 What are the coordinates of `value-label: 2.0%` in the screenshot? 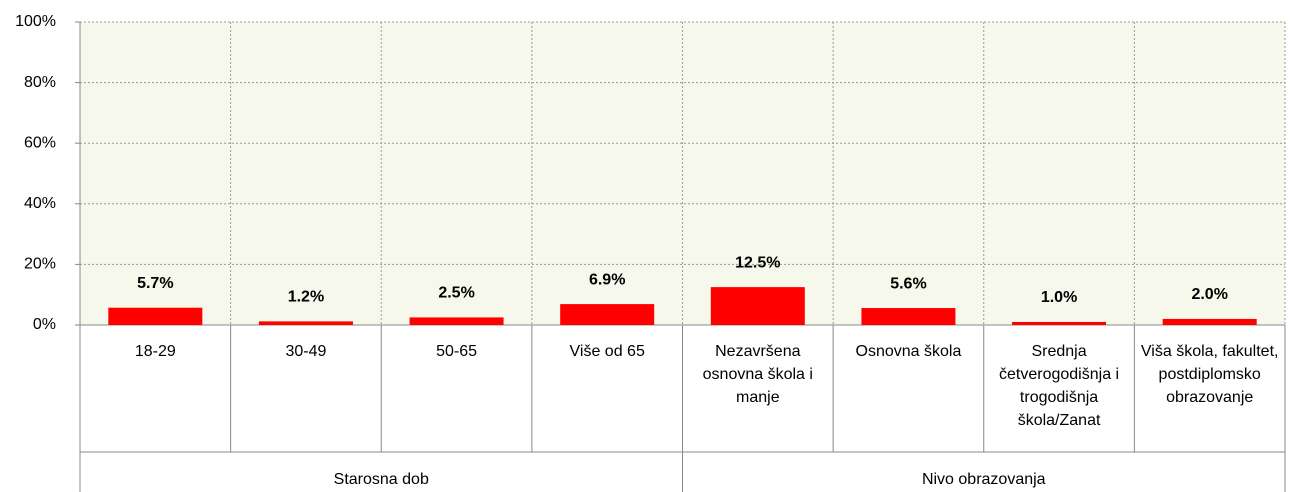 It's located at (1209, 294).